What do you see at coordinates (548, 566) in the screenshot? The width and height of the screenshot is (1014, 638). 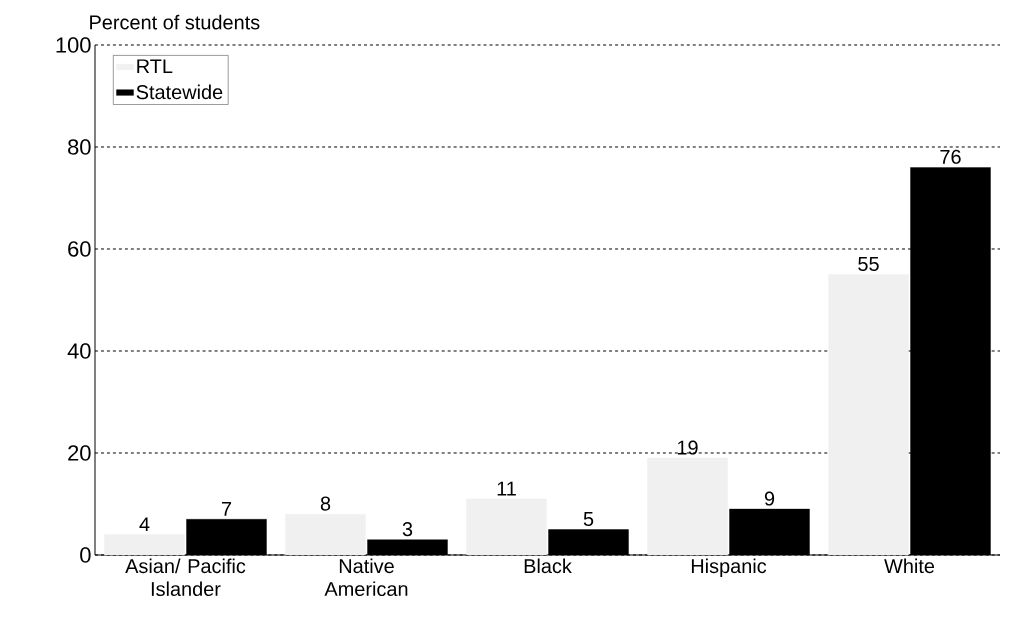 I see `x-tick-label: Black` at bounding box center [548, 566].